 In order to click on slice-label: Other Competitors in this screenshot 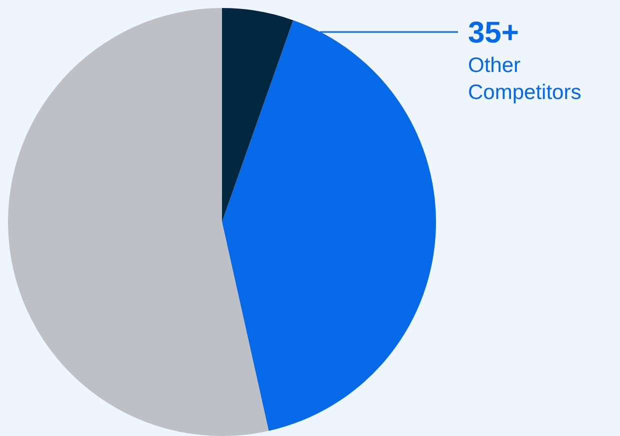, I will do `click(525, 79)`.